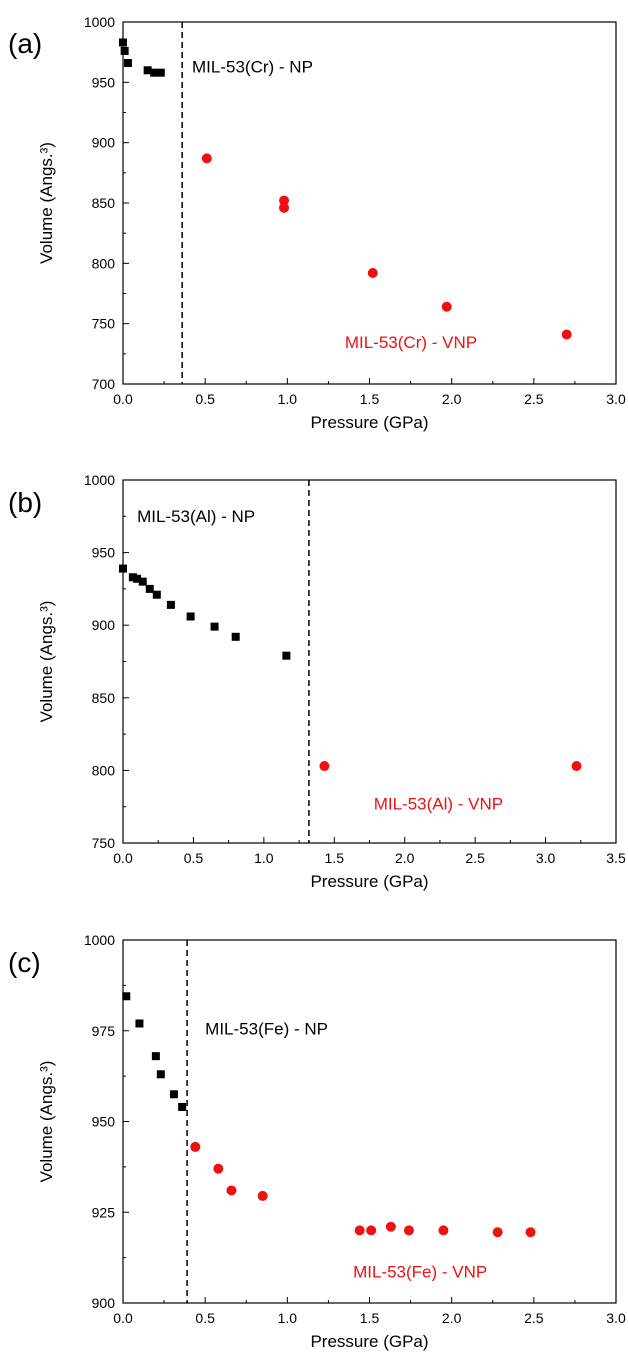 The image size is (628, 1360). I want to click on x-tick-label: 3.5, so click(616, 858).